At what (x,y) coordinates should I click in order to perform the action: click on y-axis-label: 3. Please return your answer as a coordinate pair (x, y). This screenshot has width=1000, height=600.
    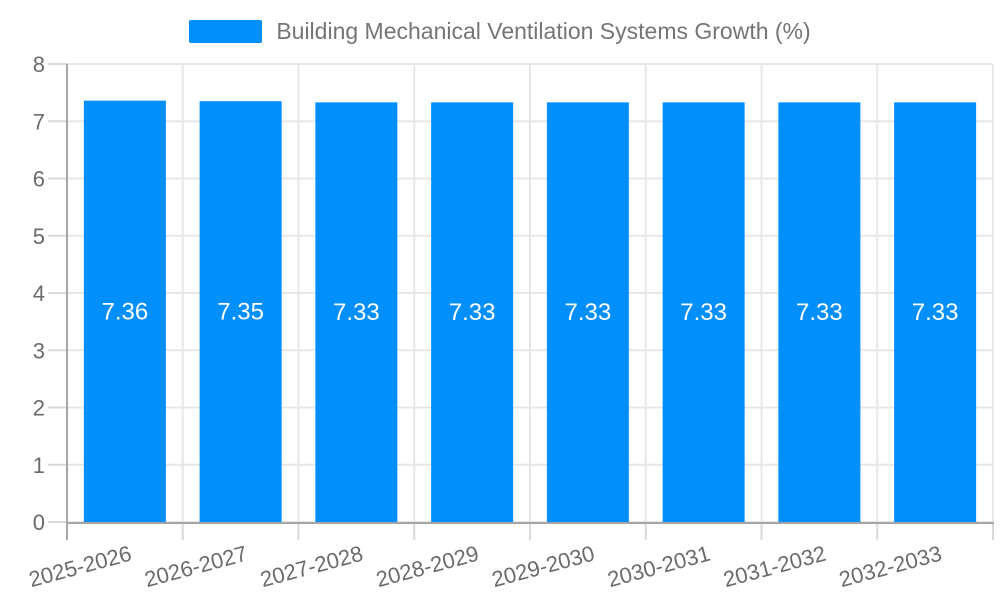
    Looking at the image, I should click on (39, 350).